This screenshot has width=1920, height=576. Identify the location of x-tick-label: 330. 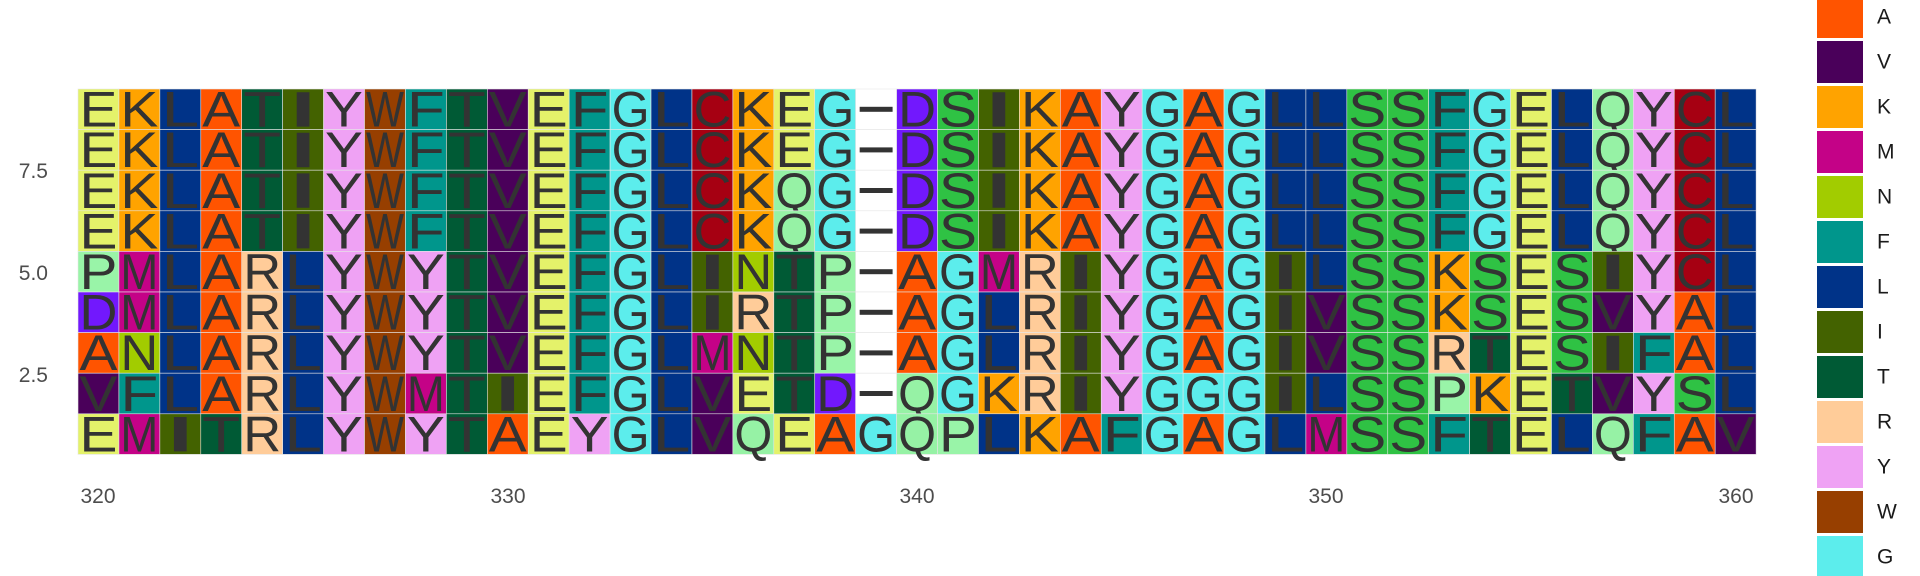
(507, 496).